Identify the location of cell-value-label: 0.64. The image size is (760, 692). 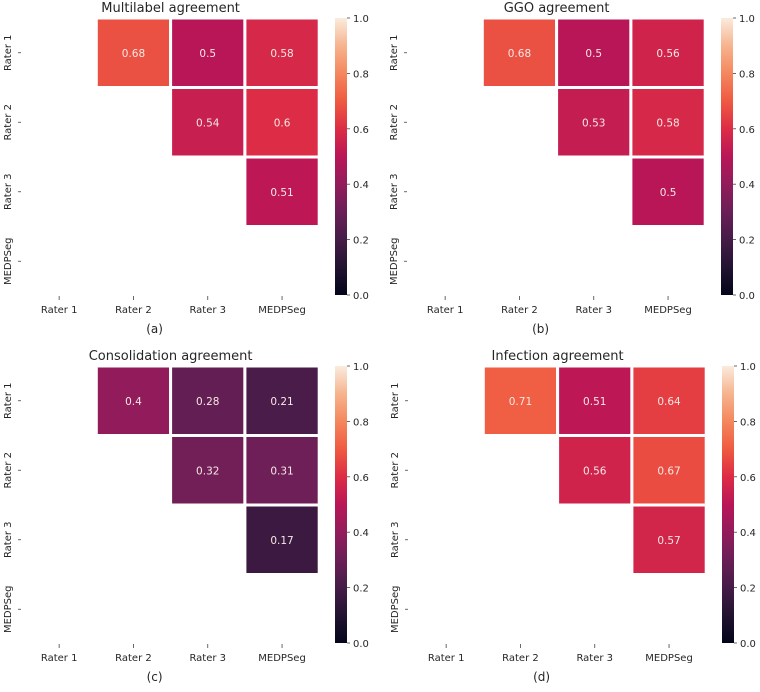
(669, 402).